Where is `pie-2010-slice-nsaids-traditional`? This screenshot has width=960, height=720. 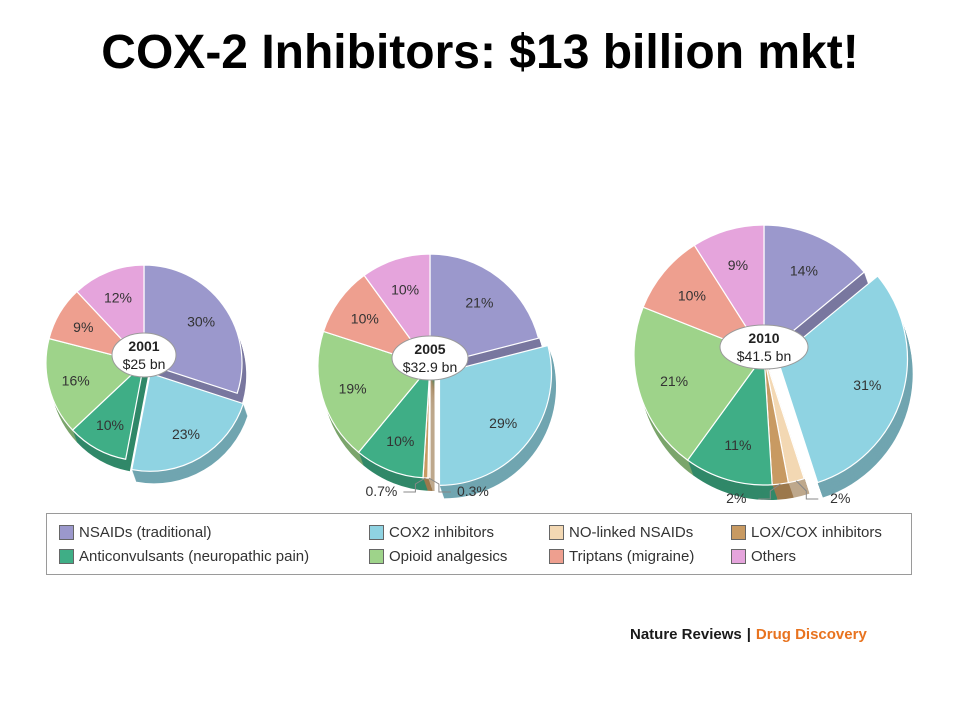 pie-2010-slice-nsaids-traditional is located at coordinates (814, 290).